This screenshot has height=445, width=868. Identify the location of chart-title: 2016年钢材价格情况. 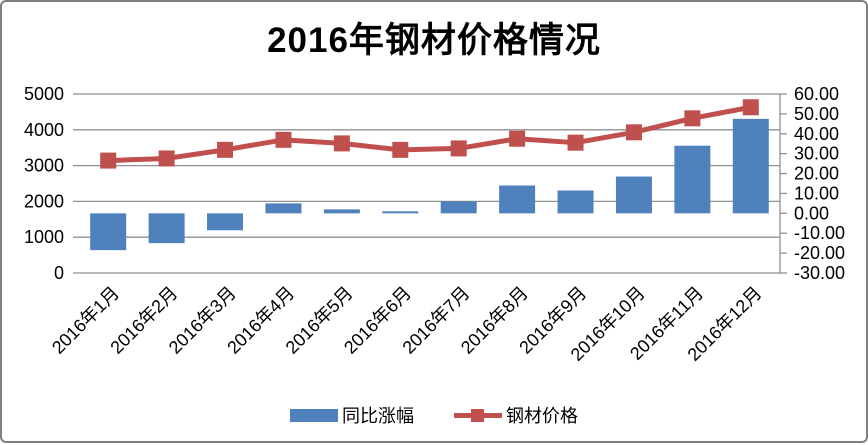
(434, 40).